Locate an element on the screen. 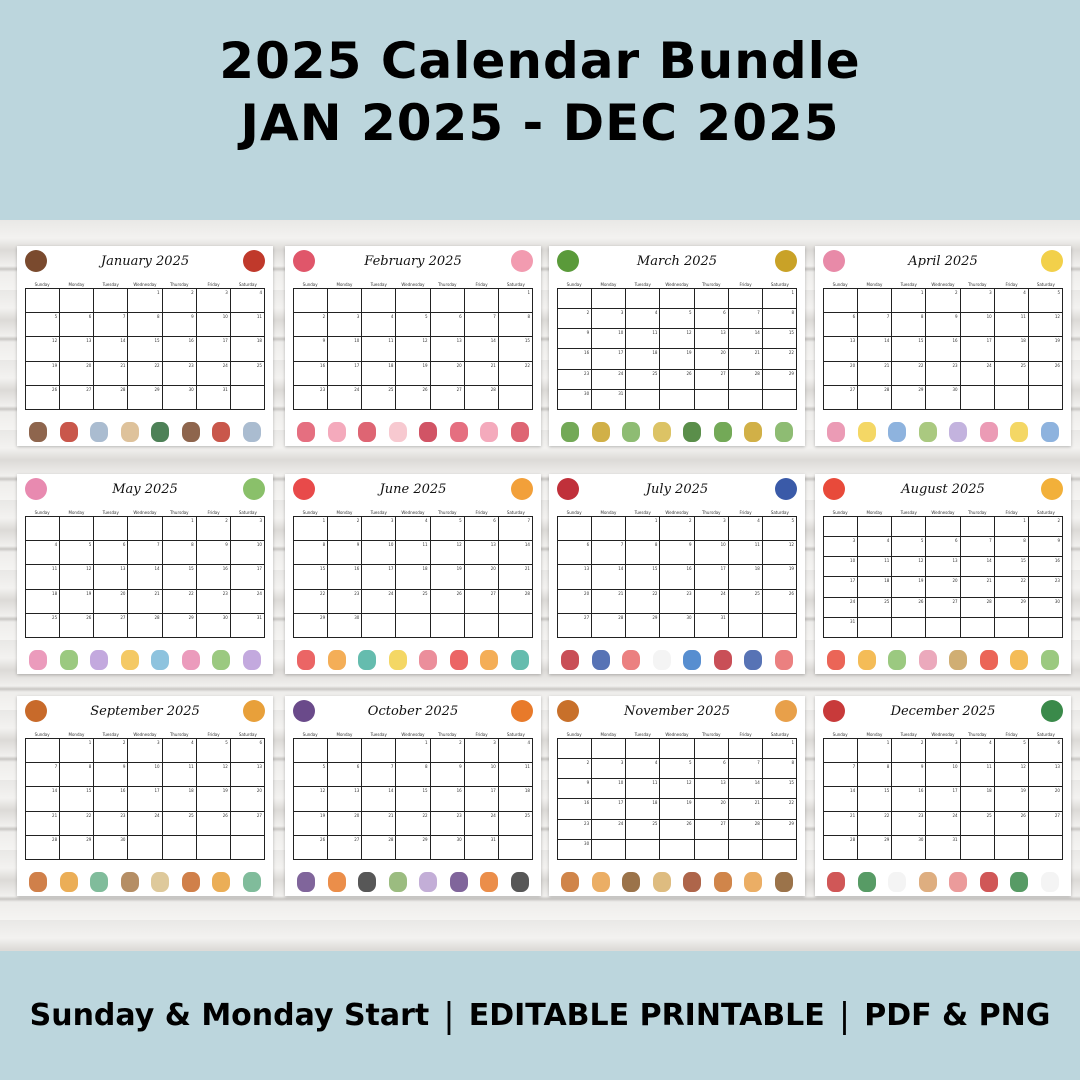  month-title: April 2025 is located at coordinates (943, 261).